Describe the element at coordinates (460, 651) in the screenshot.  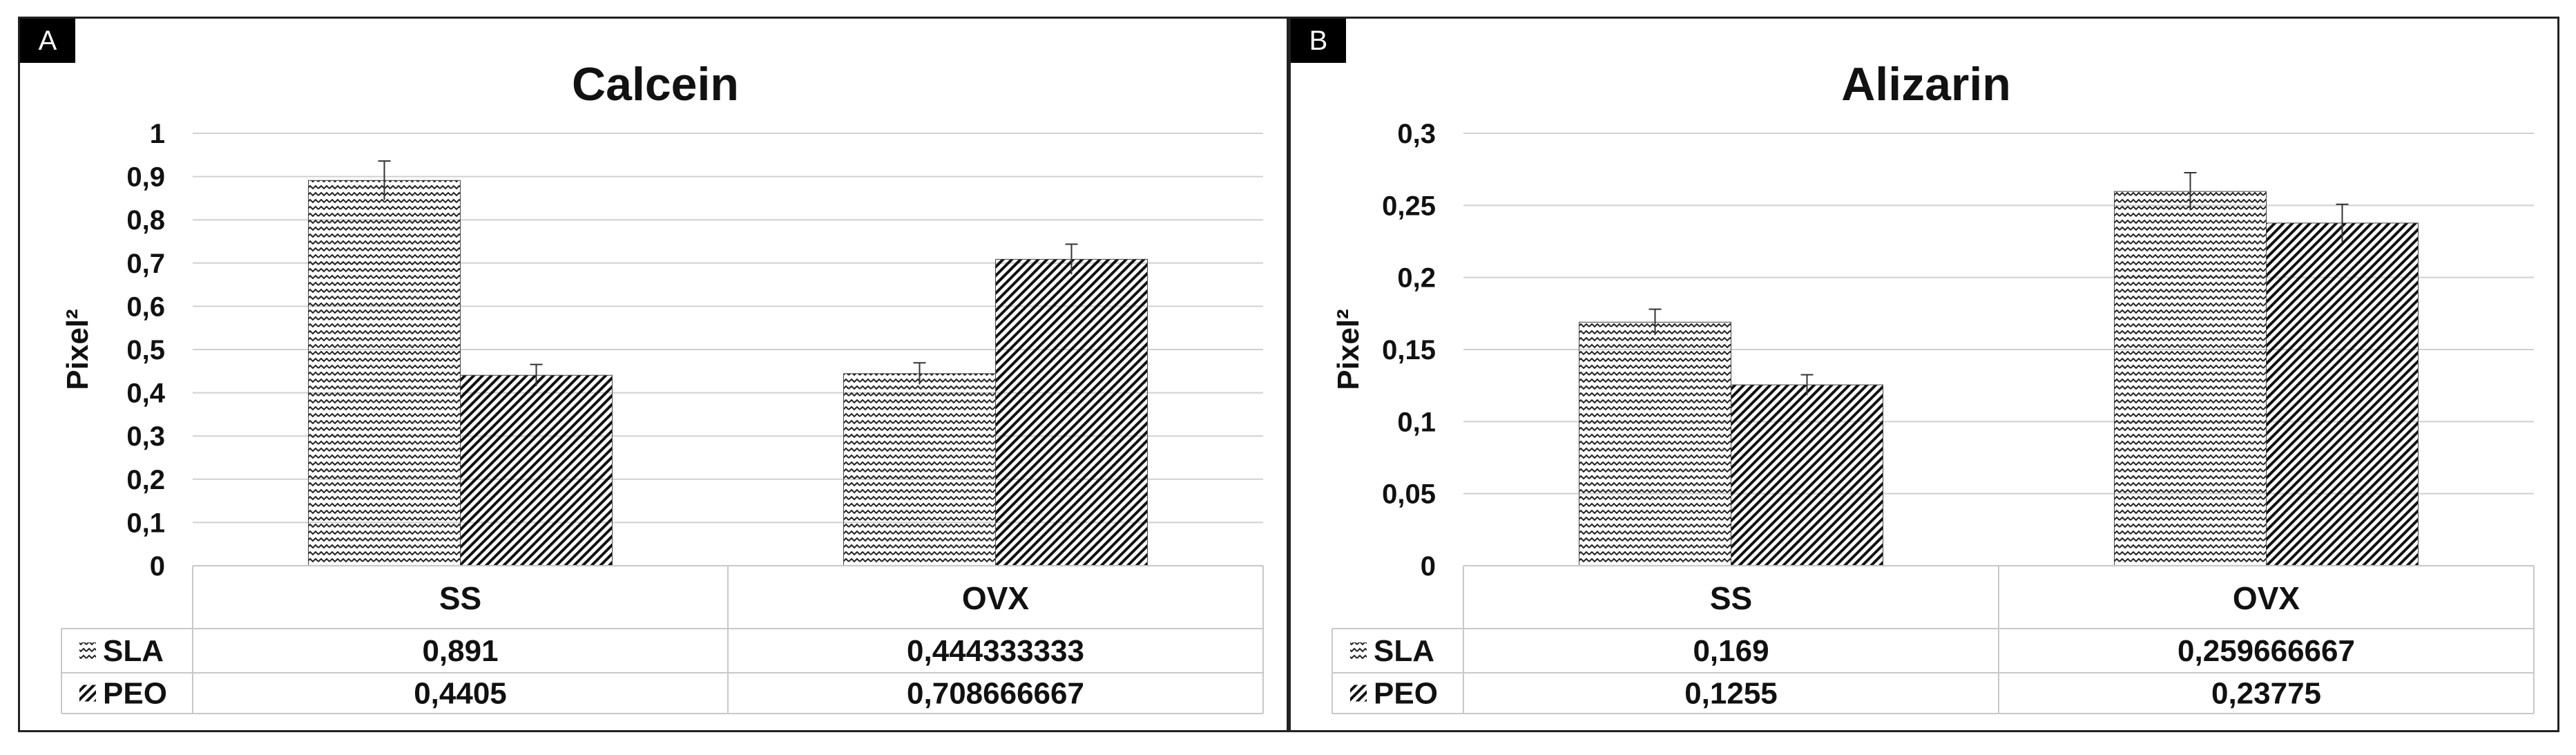
I see `data-label: 0,891` at that location.